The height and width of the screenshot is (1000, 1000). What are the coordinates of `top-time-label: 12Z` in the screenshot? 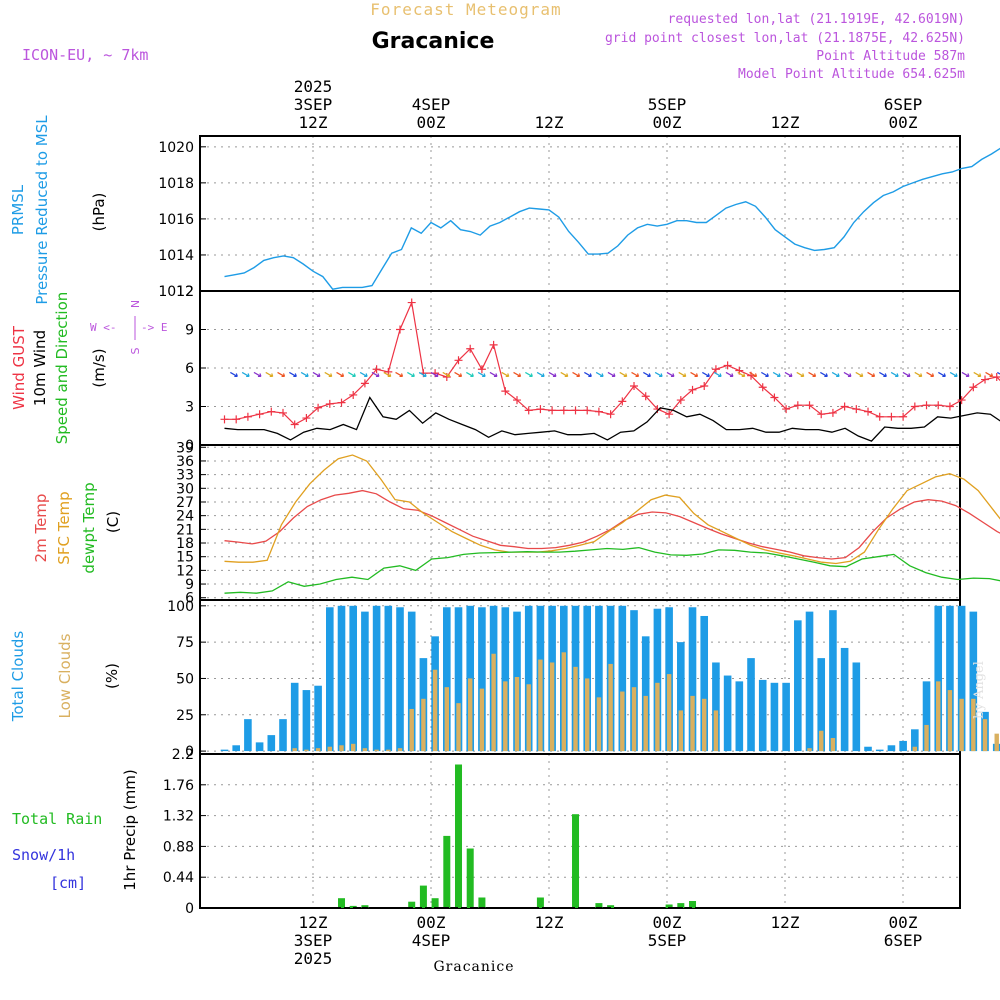 It's located at (785, 122).